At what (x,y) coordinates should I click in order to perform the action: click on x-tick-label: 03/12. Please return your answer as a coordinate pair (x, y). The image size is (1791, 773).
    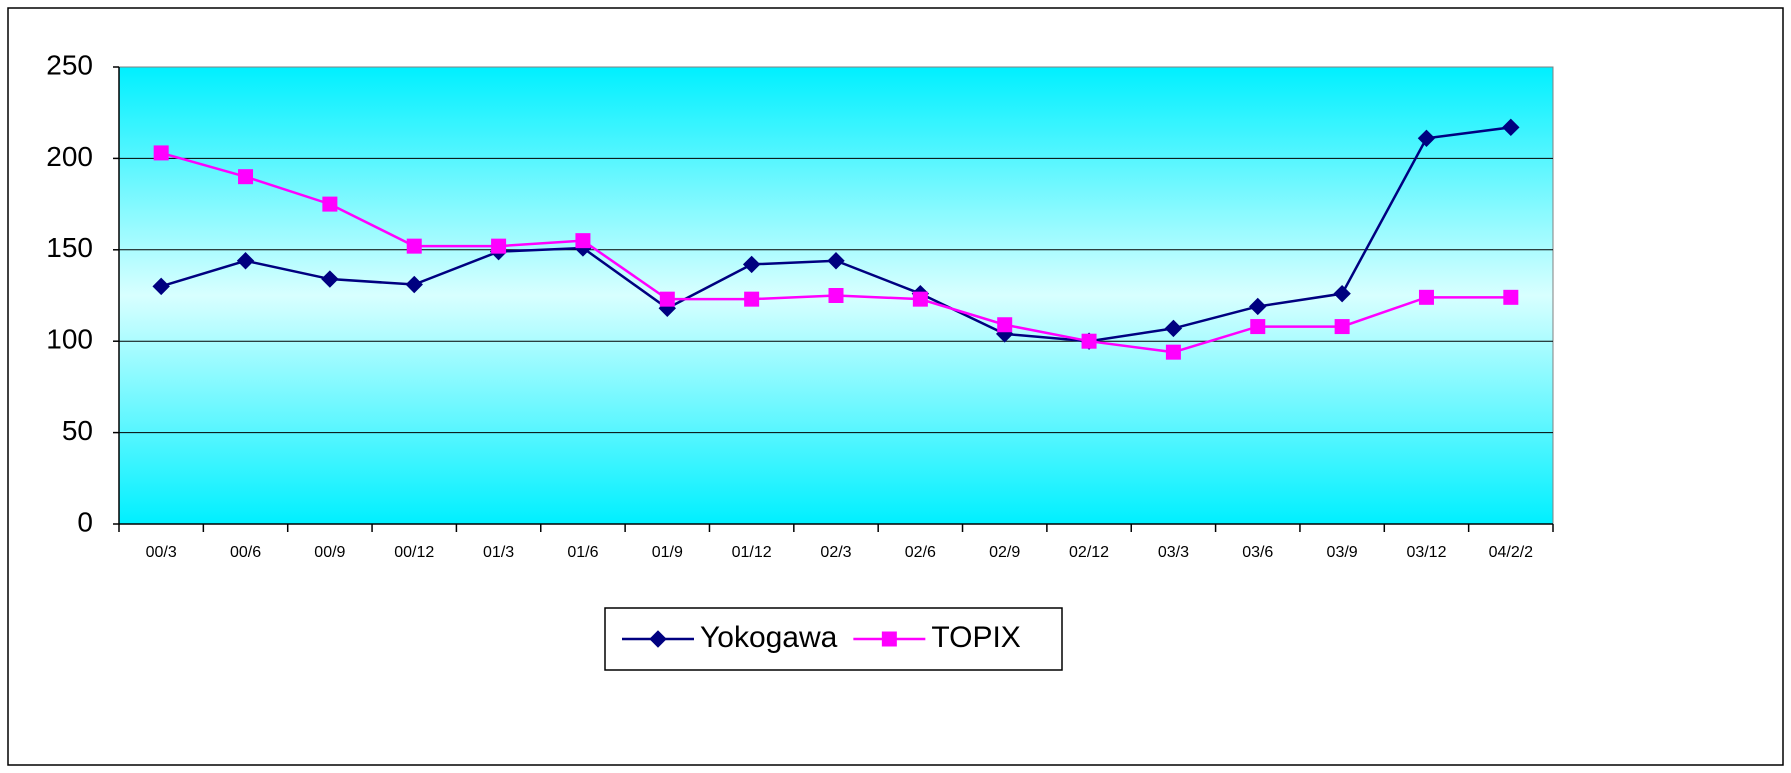
    Looking at the image, I should click on (1426, 552).